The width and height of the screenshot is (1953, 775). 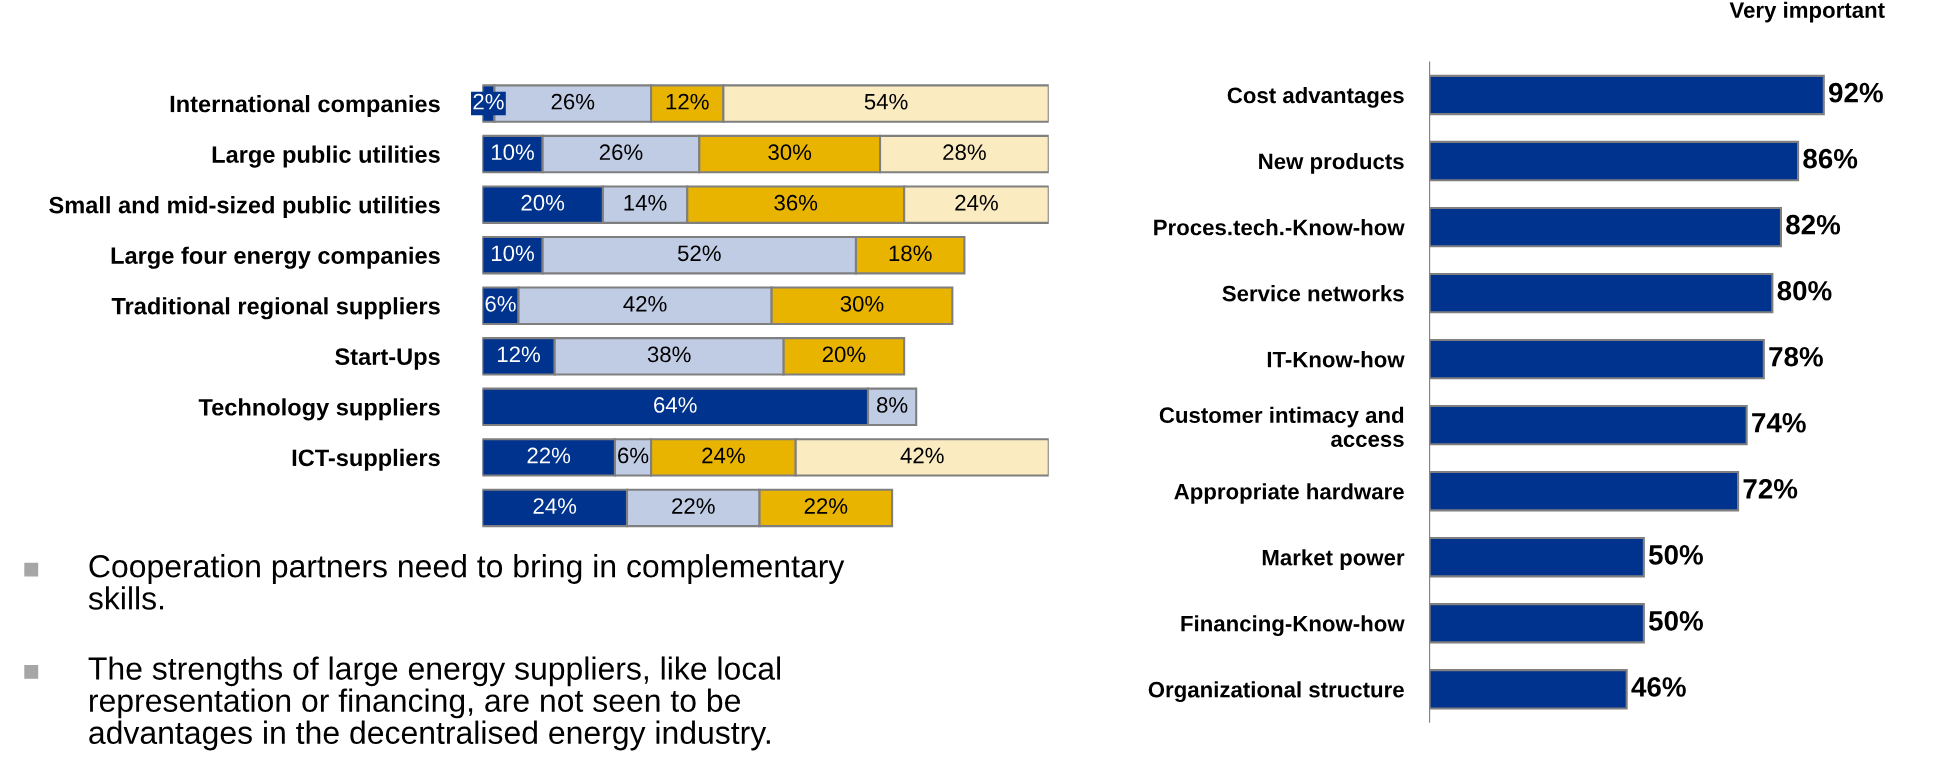 What do you see at coordinates (1279, 227) in the screenshot?
I see `y-tick-label: Proces.tech.-Know-how` at bounding box center [1279, 227].